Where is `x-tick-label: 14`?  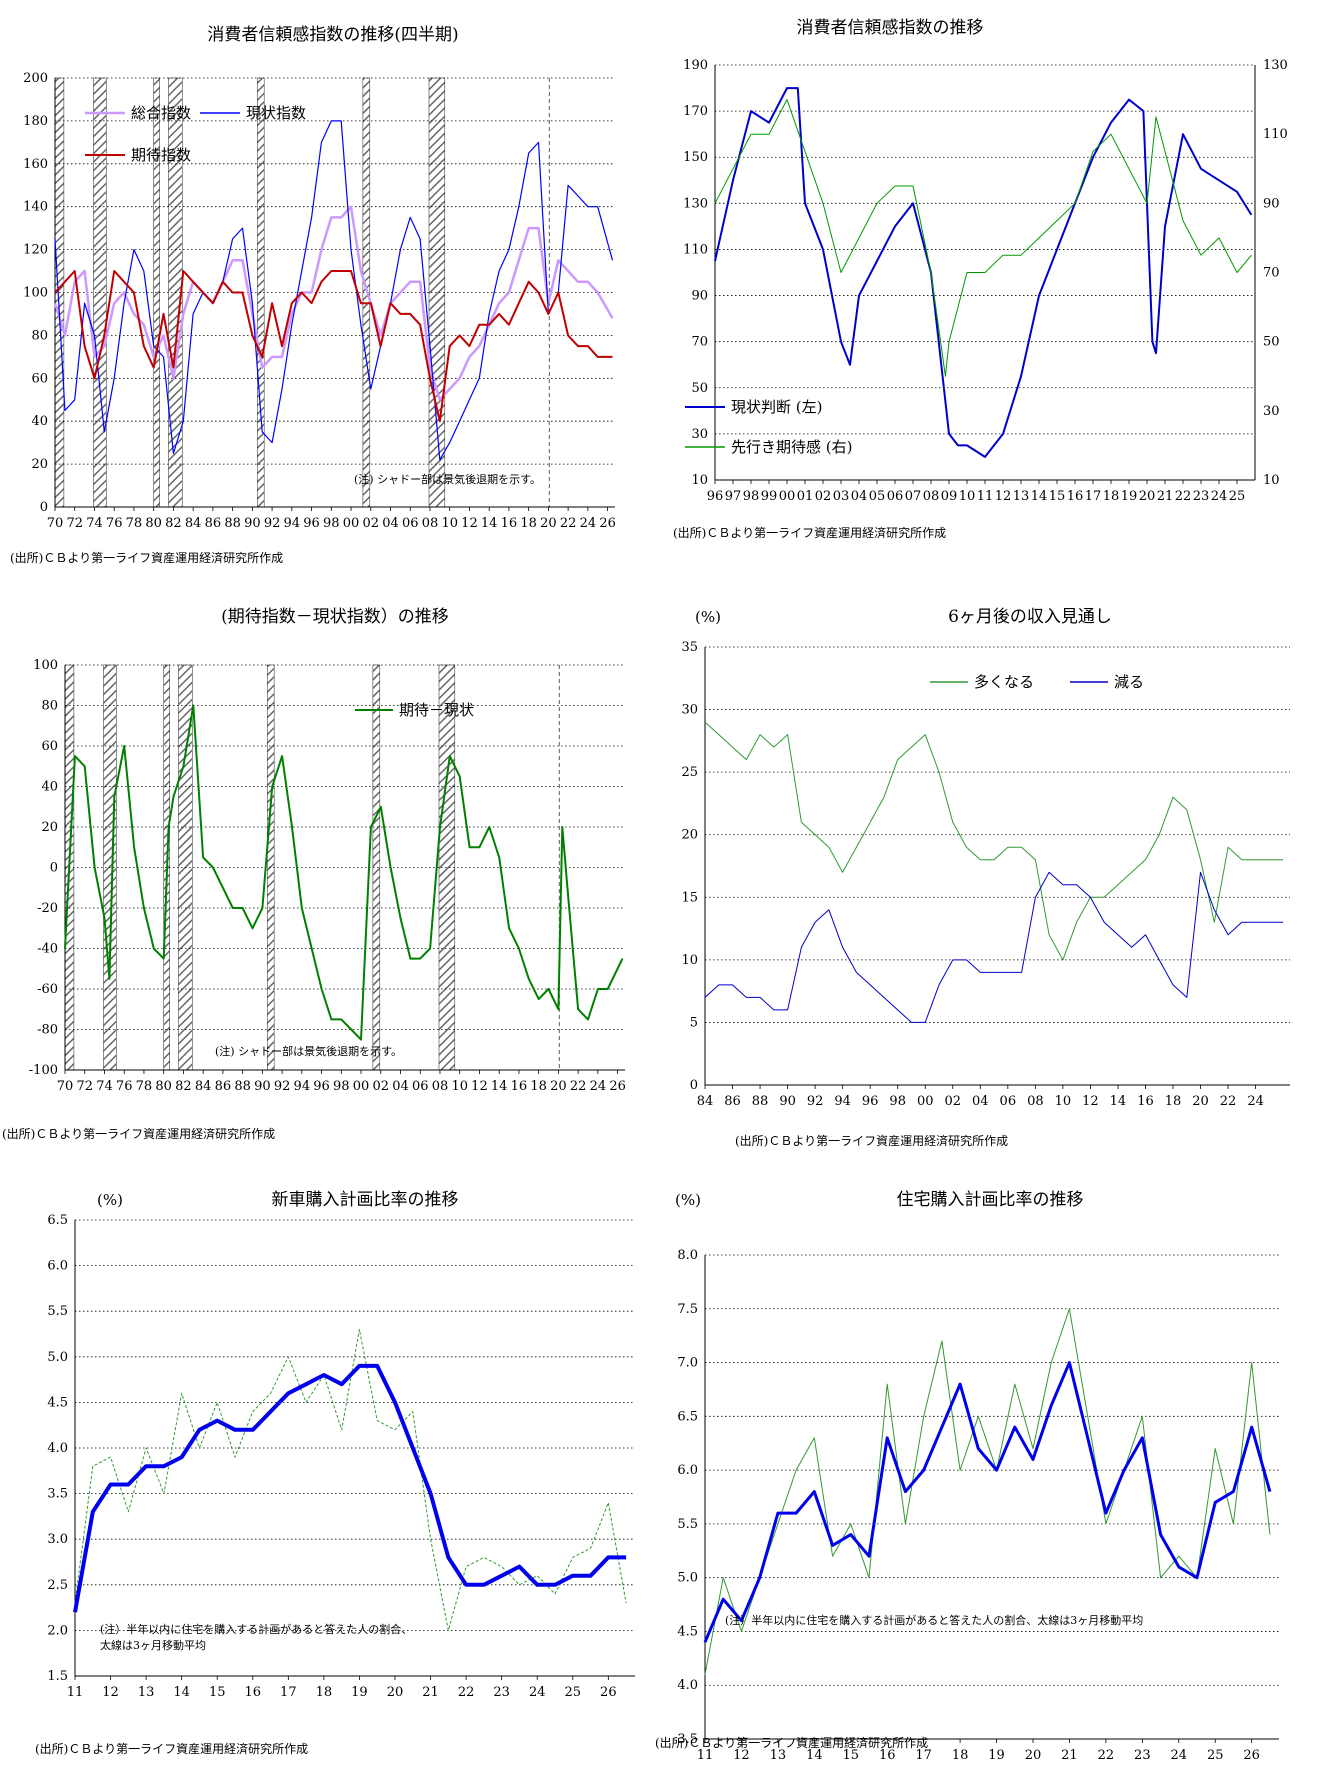
x-tick-label: 14 is located at coordinates (1039, 496).